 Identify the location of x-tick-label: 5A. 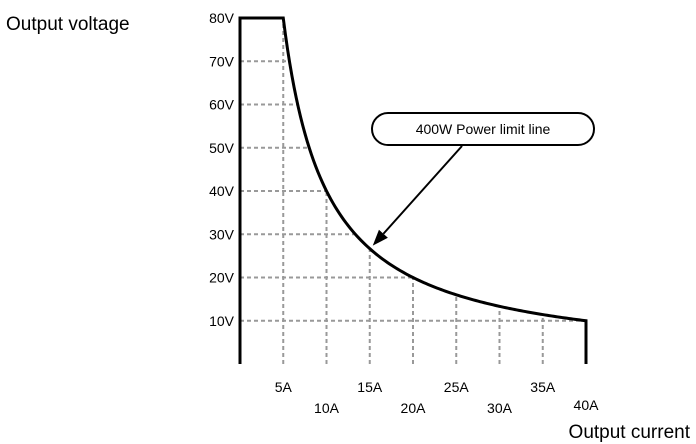
(284, 387).